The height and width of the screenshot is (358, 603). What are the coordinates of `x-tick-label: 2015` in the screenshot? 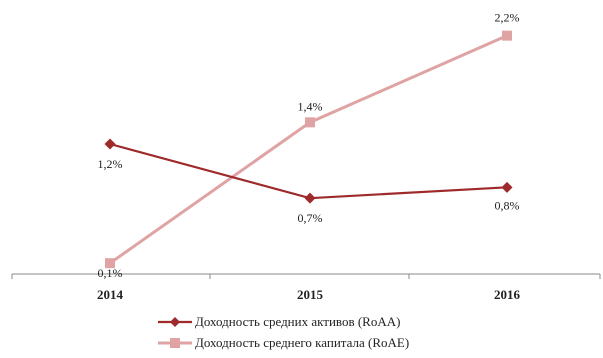 It's located at (310, 294).